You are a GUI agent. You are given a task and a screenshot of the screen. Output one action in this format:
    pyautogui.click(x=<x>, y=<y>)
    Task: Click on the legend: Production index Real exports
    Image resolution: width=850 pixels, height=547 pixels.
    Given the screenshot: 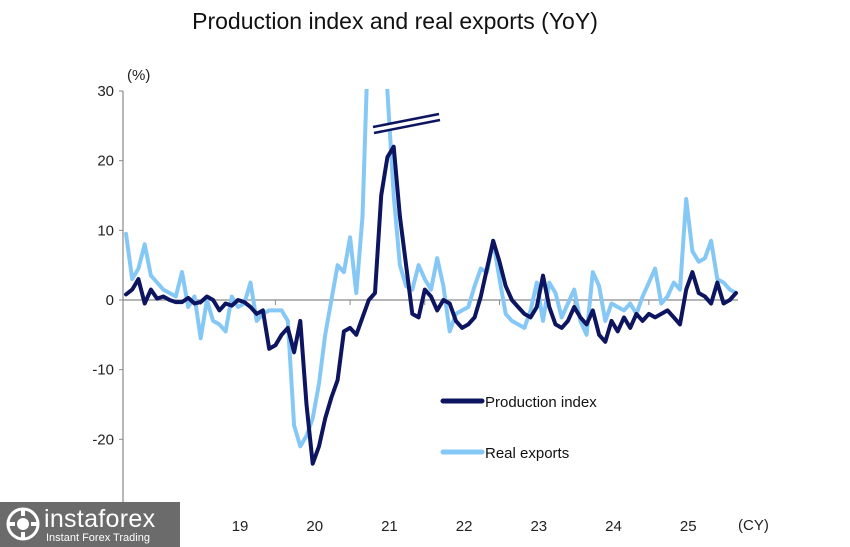 What is the action you would take?
    pyautogui.click(x=518, y=428)
    